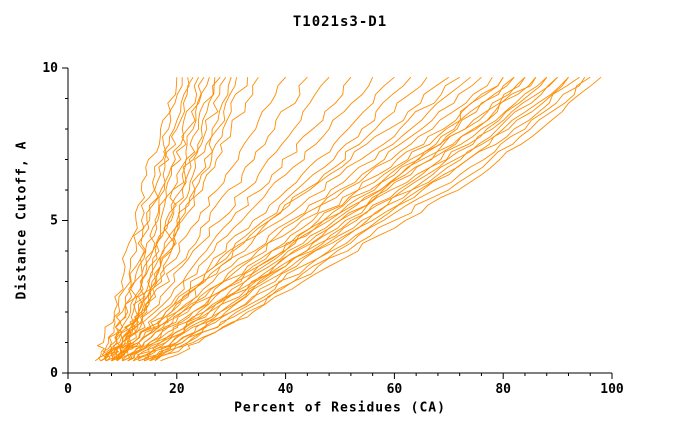 This screenshot has height=440, width=680. I want to click on x-tick-label: 0, so click(68, 389).